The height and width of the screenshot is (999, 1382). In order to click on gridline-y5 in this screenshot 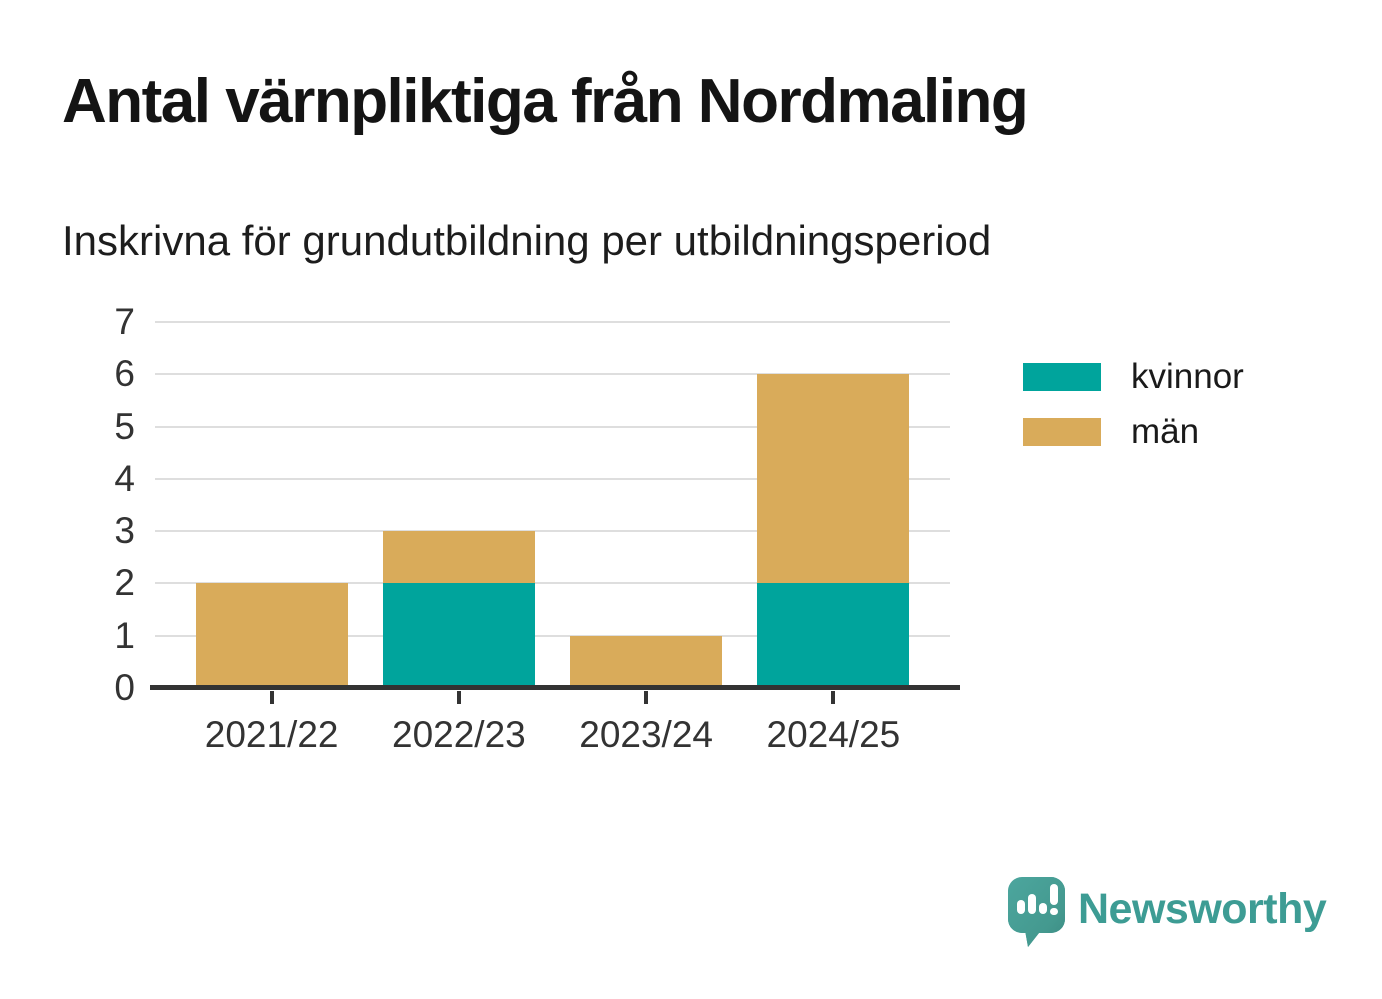, I will do `click(552, 426)`.